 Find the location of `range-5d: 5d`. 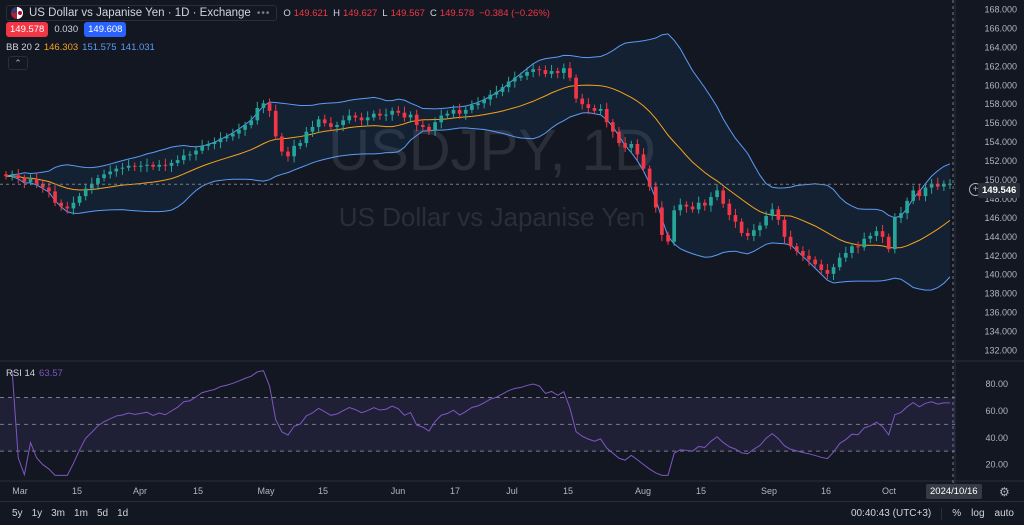

range-5d: 5d is located at coordinates (102, 513).